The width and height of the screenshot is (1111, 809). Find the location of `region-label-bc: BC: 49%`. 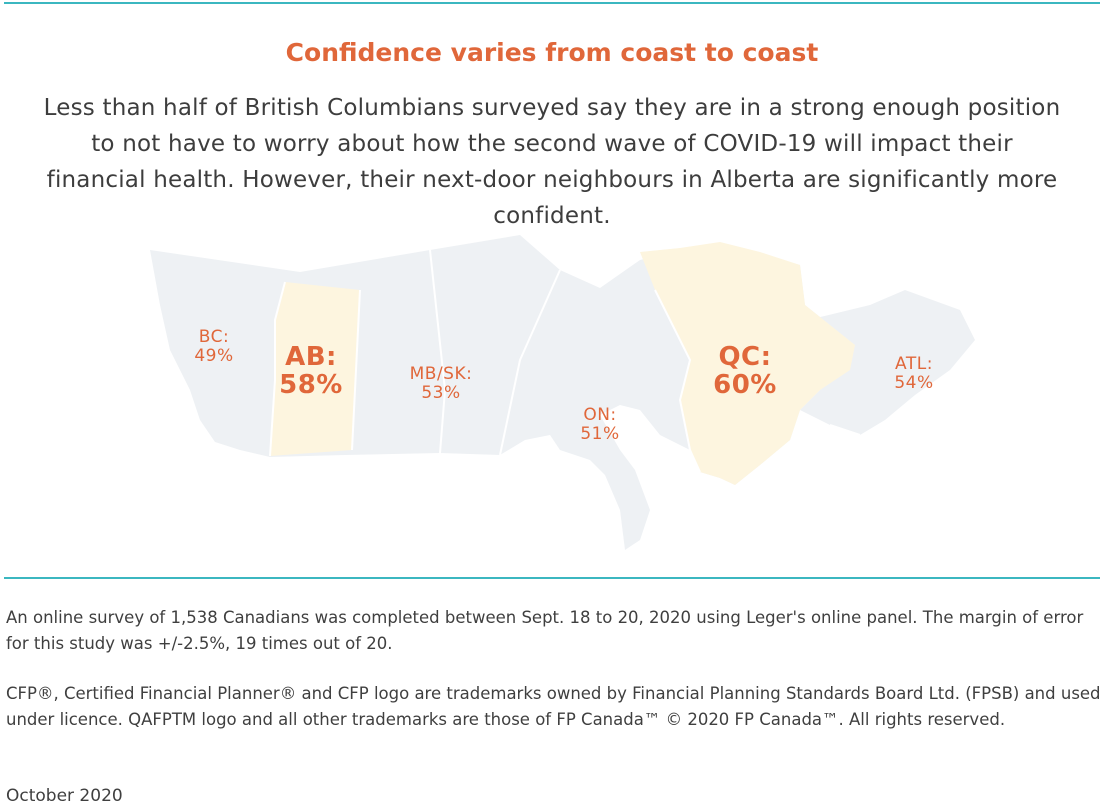

region-label-bc: BC: 49% is located at coordinates (214, 347).